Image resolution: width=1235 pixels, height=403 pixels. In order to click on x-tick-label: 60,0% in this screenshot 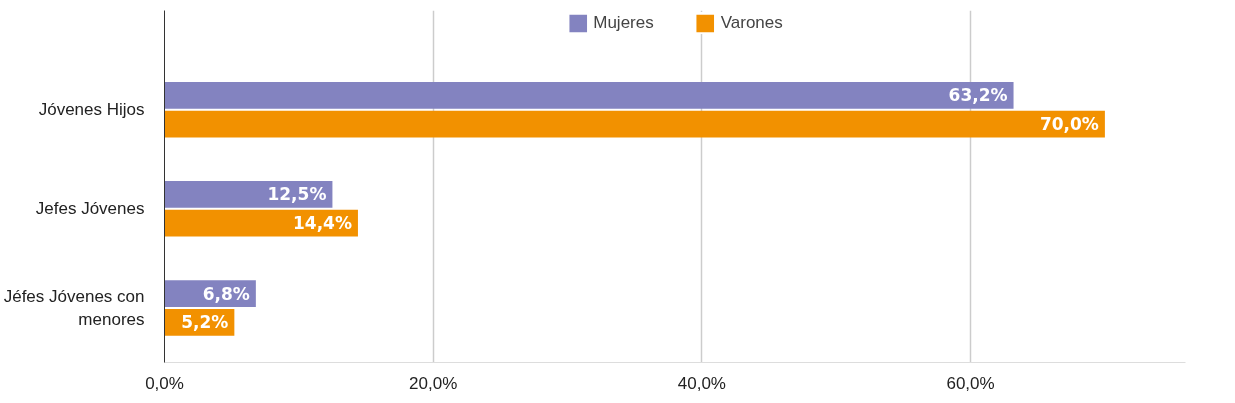, I will do `click(970, 383)`.